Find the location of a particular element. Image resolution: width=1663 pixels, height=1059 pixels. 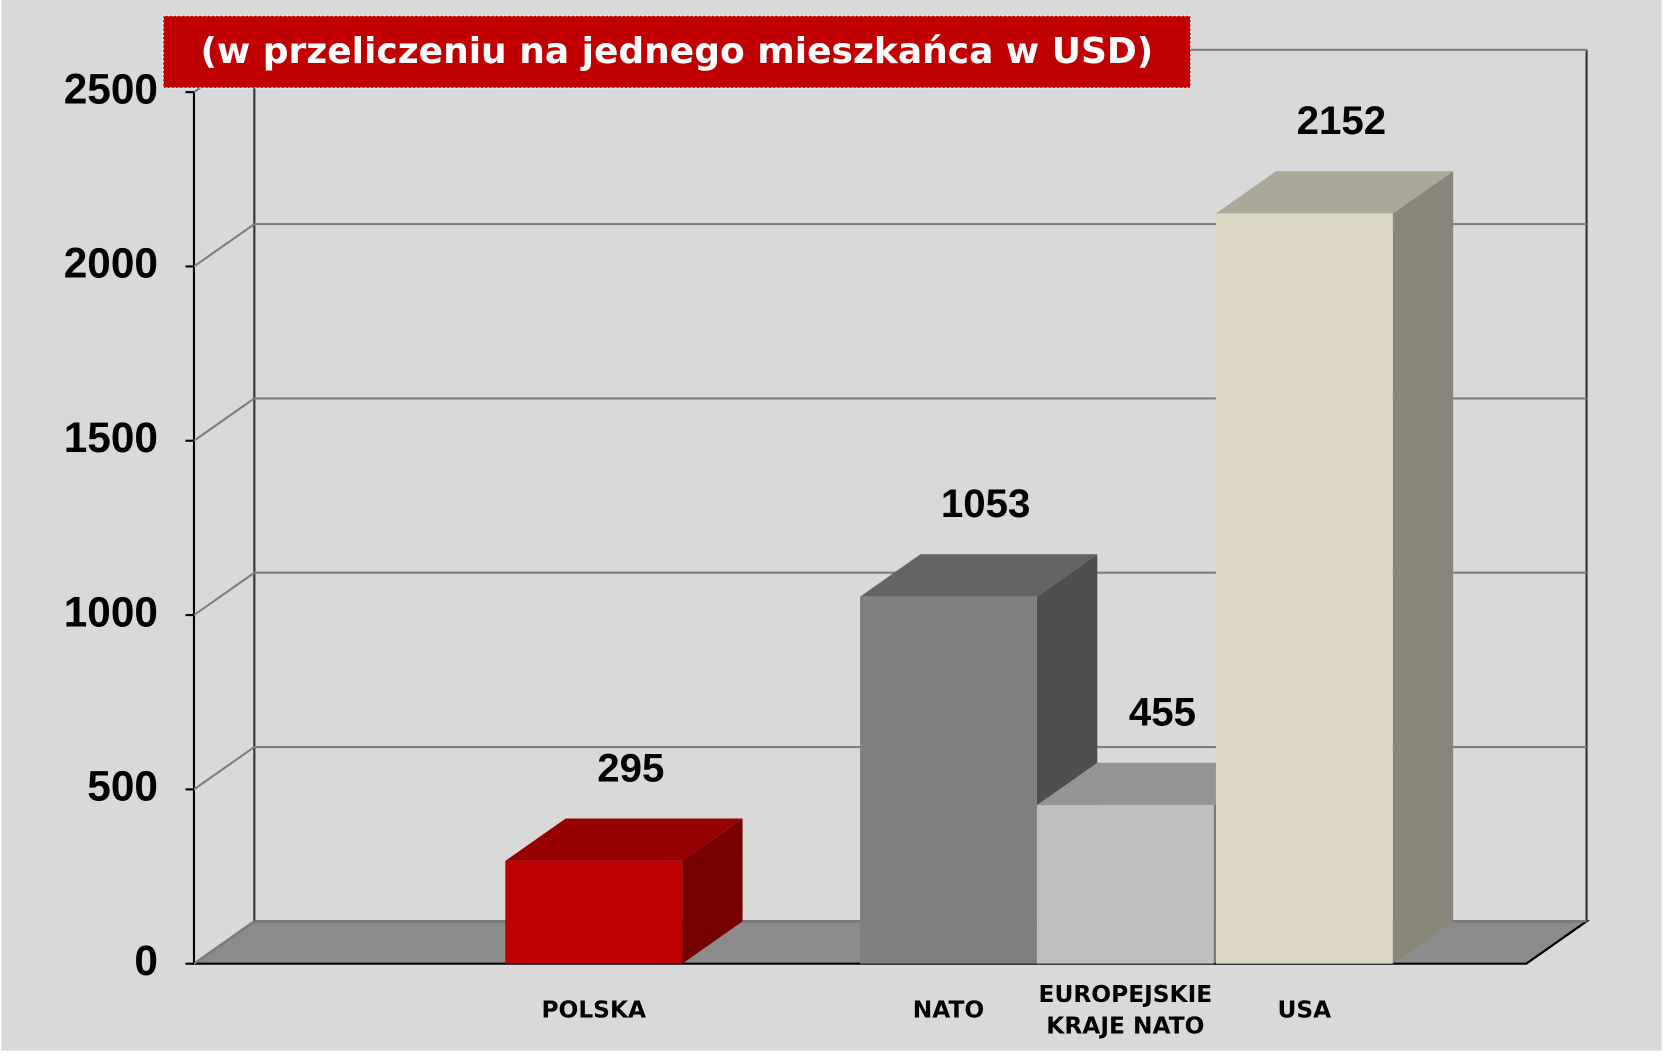

x-tick-label: EUROPEJSKIE KRAJE NATO is located at coordinates (1125, 1010).